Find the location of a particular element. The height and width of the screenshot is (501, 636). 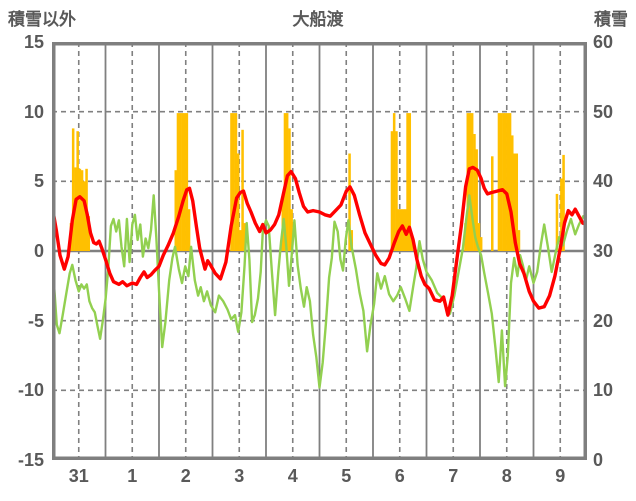

left-tick-0: 0 is located at coordinates (38, 251).